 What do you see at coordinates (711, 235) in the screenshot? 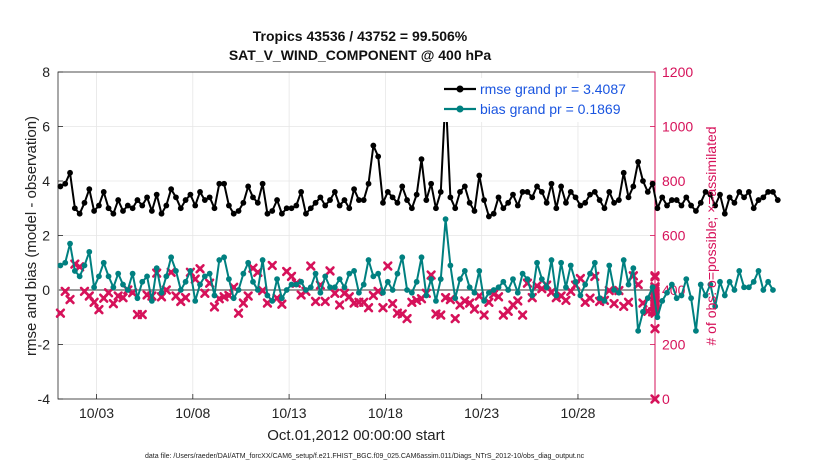
I see `y-axis-right-label: # of obs: o=possible; ×=assimilated` at bounding box center [711, 235].